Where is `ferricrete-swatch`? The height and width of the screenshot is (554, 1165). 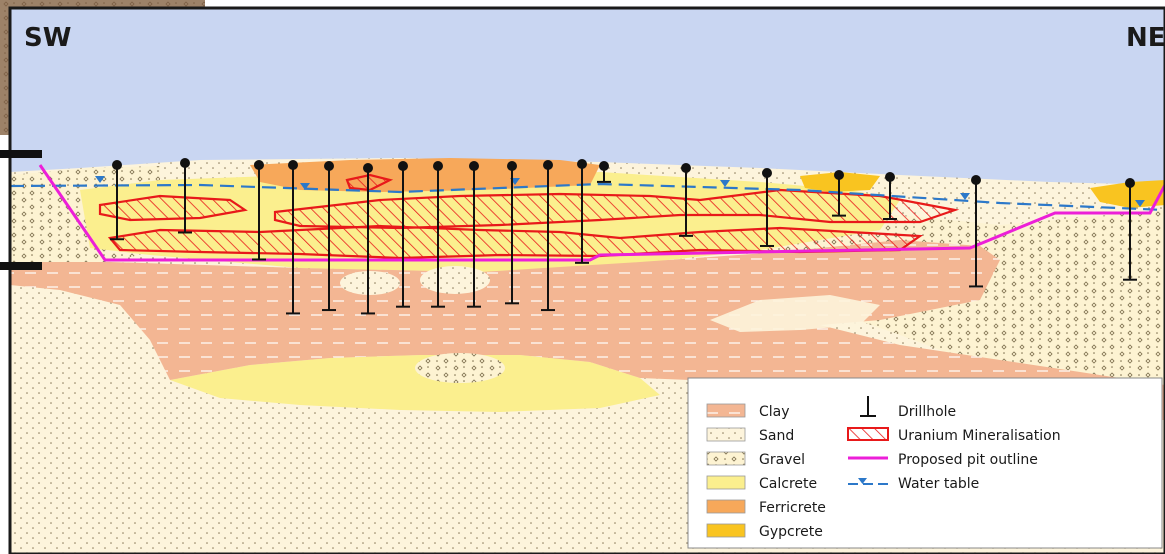 ferricrete-swatch is located at coordinates (726, 506).